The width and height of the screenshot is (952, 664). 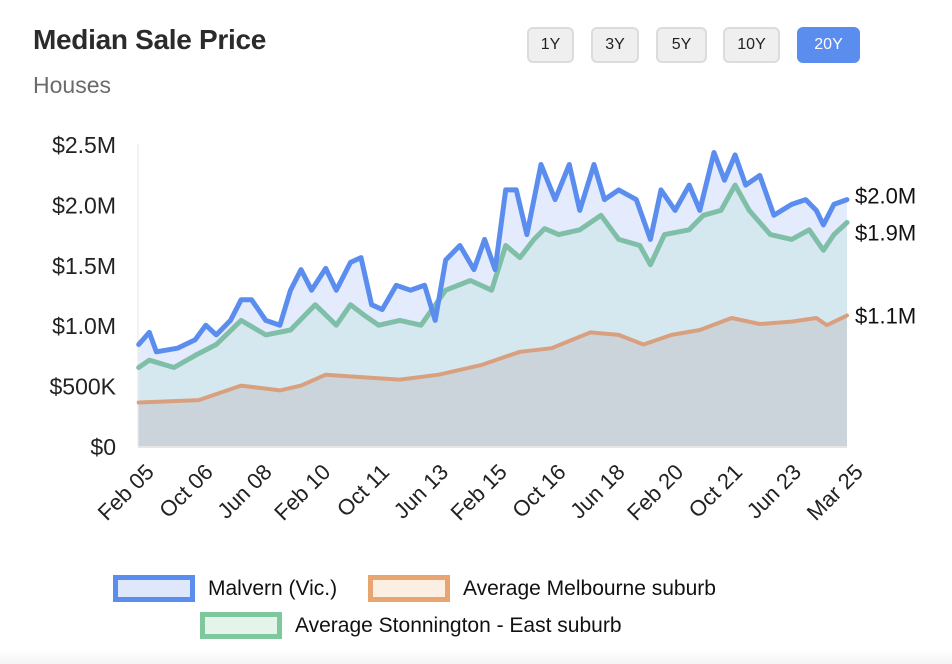 I want to click on x-tick-label: Feb 05, so click(x=126, y=492).